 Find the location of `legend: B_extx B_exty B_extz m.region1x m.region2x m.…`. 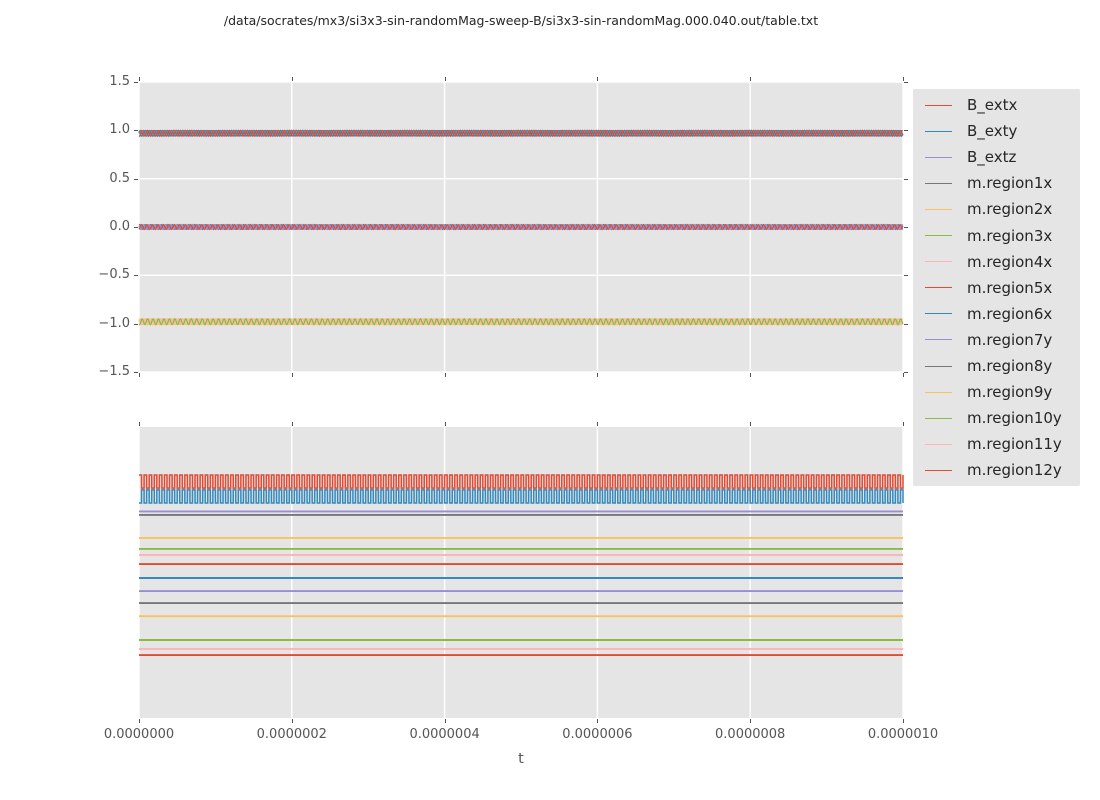

legend: B_extx B_exty B_extz m.region1x m.region2x m.… is located at coordinates (996, 287).